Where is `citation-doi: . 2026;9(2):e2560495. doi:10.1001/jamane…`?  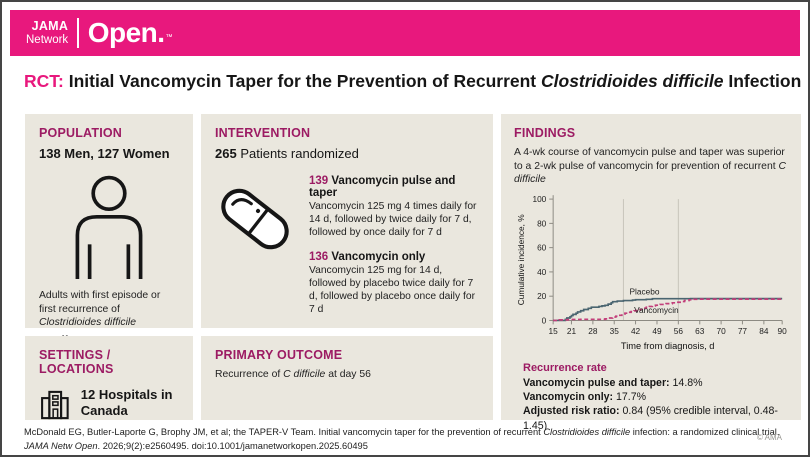
citation-doi: . 2026;9(2):e2560495. doi:10.1001/jamane… is located at coordinates (232, 445).